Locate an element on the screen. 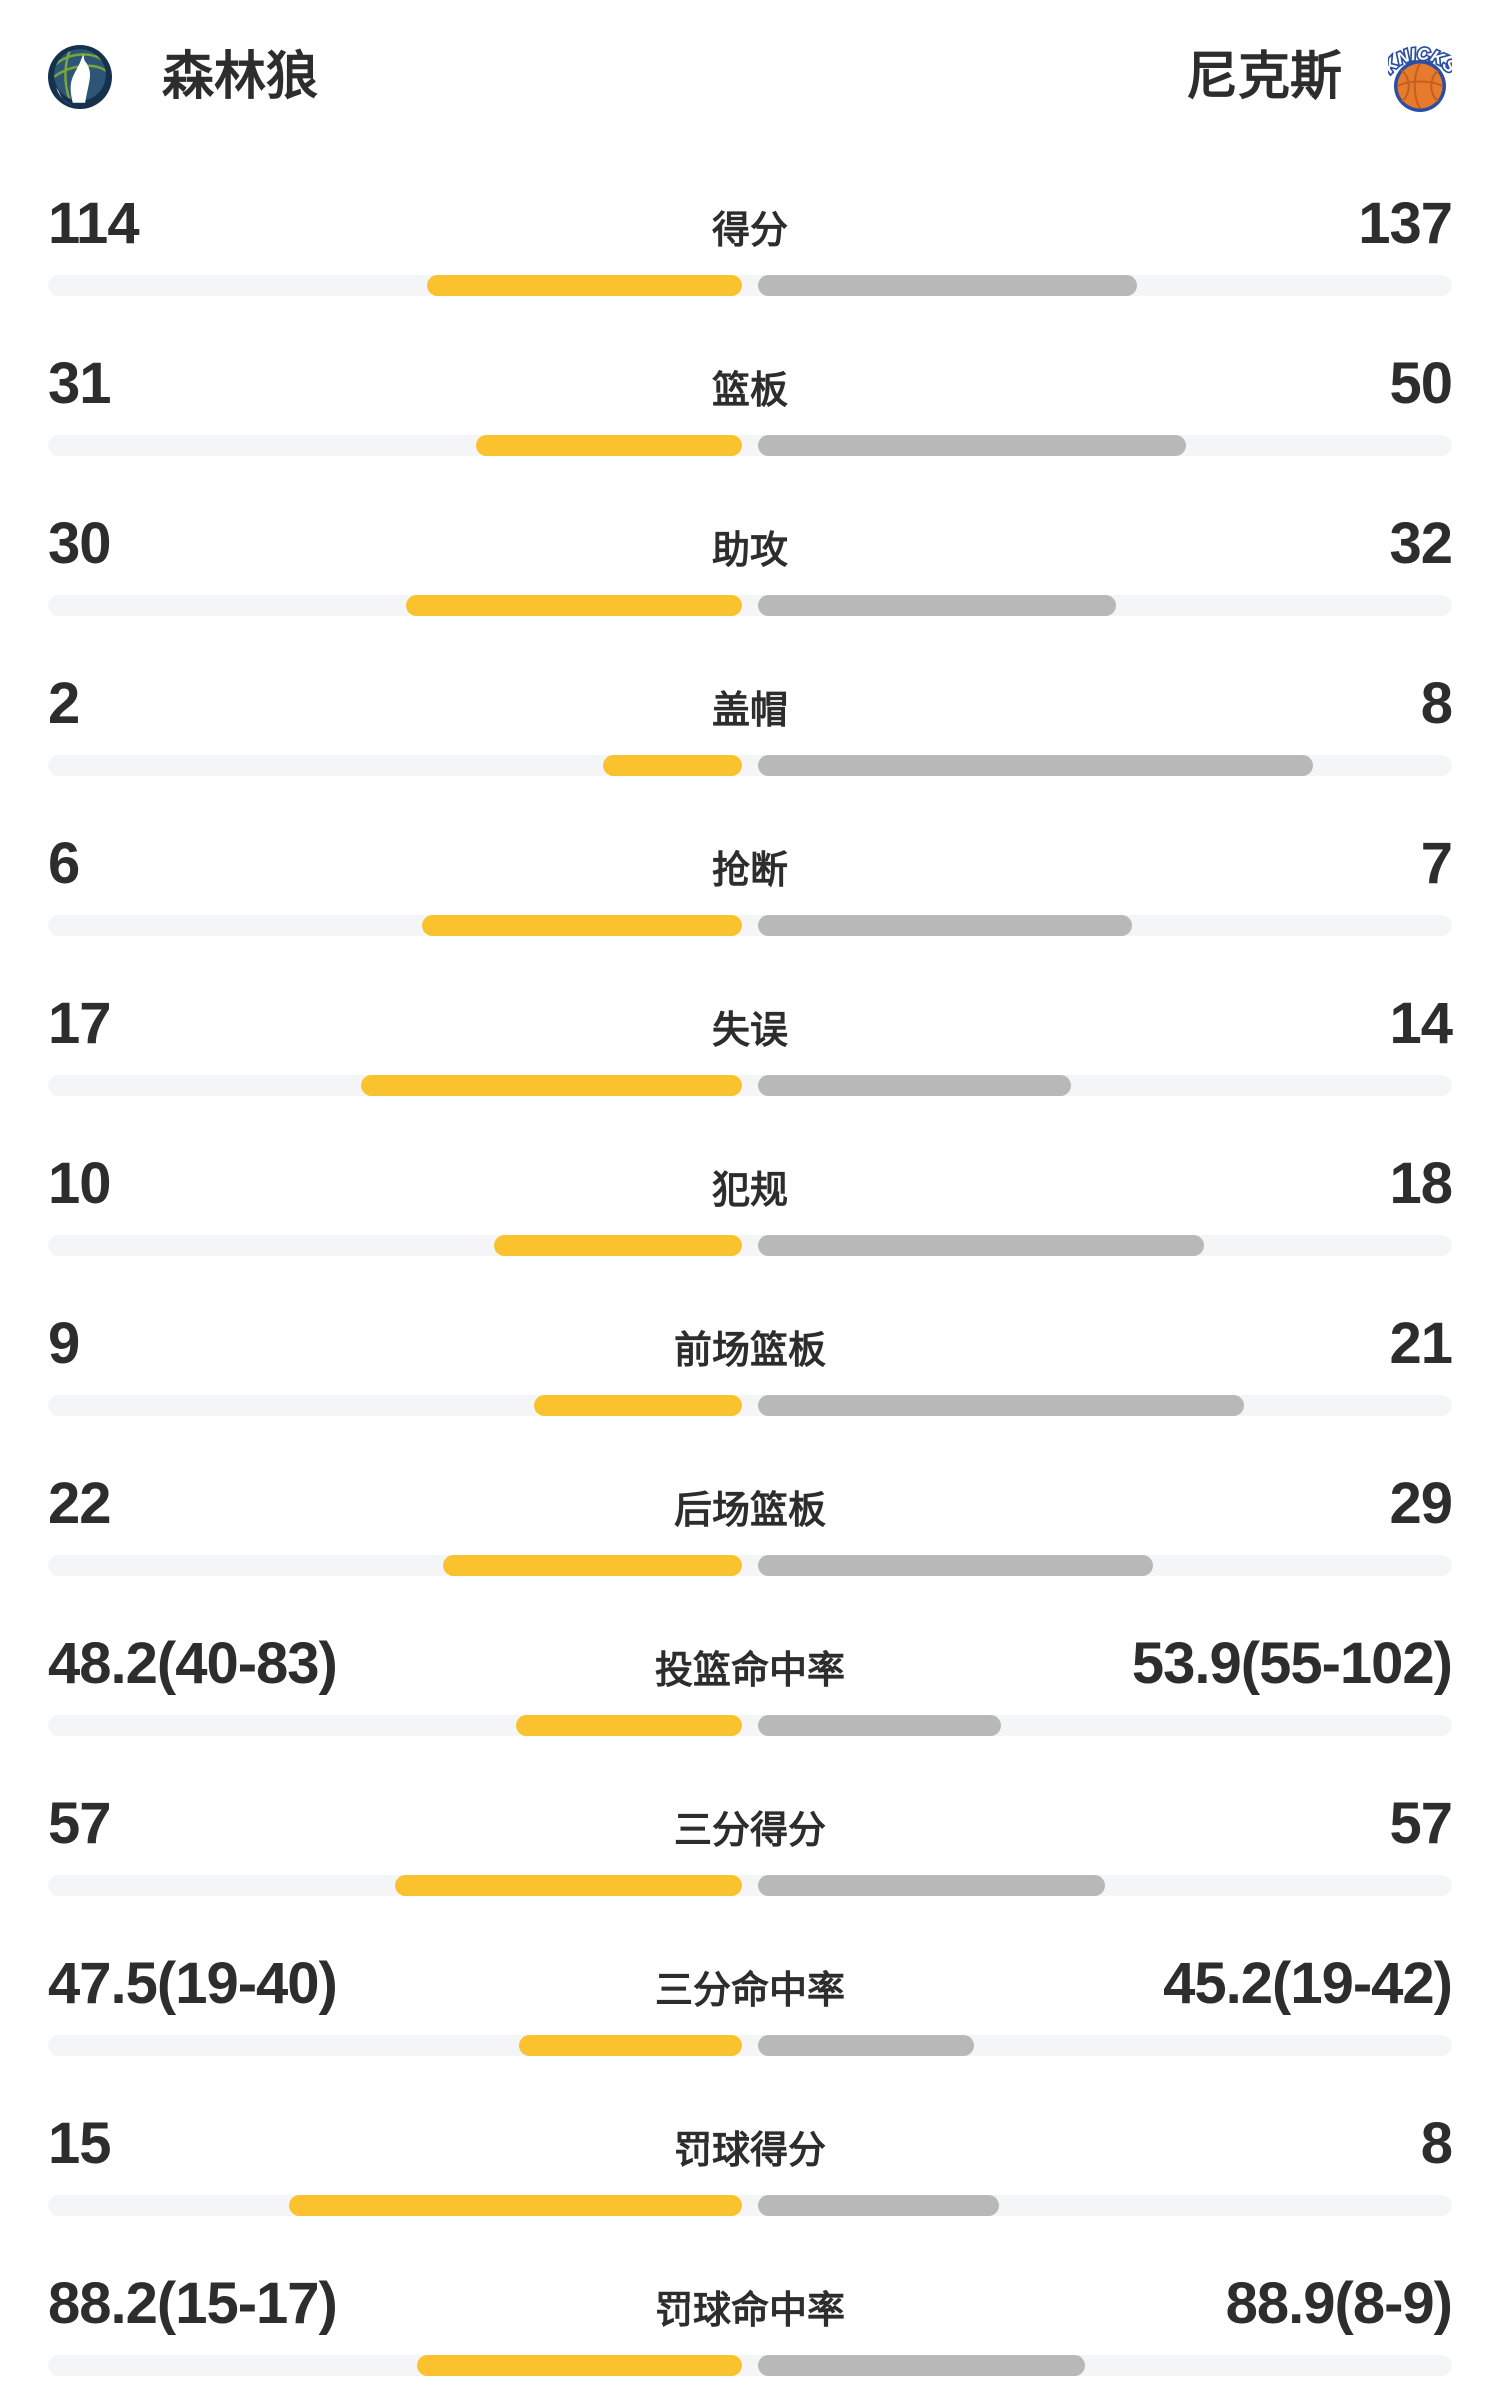 This screenshot has height=2400, width=1500. stat-row: 15 罚球得分 8 is located at coordinates (750, 2182).